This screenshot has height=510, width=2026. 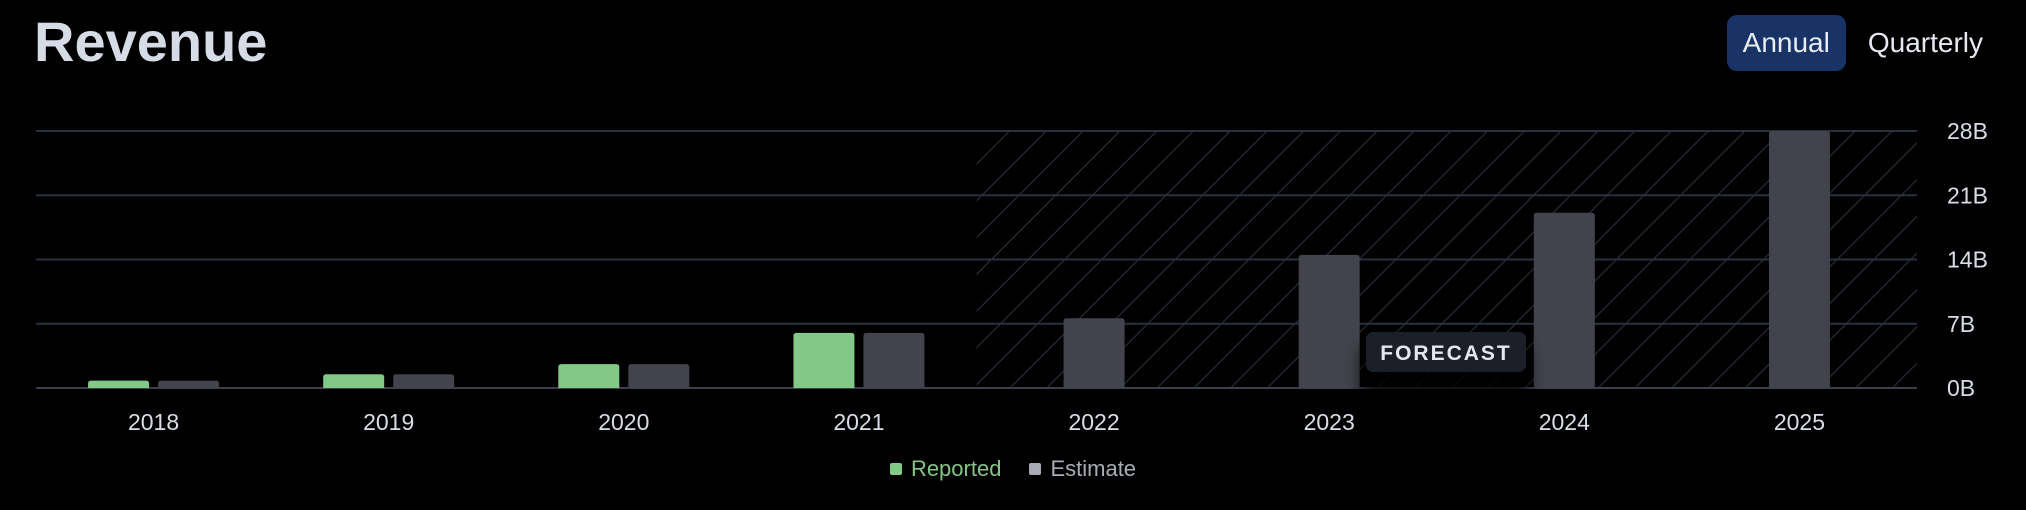 I want to click on legend-item-reported: Reported, so click(x=945, y=469).